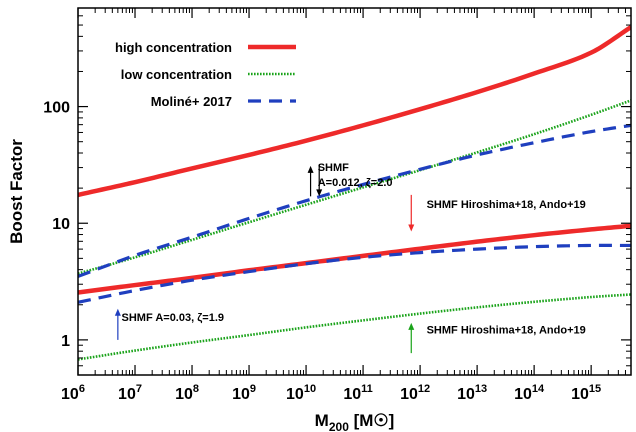 The width and height of the screenshot is (636, 432). I want to click on x-tick-exponent: 6, so click(82, 389).